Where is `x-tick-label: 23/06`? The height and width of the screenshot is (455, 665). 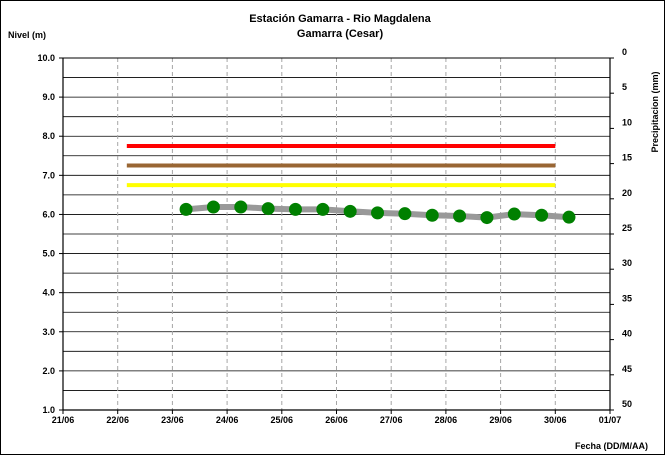 x-tick-label: 23/06 is located at coordinates (172, 420).